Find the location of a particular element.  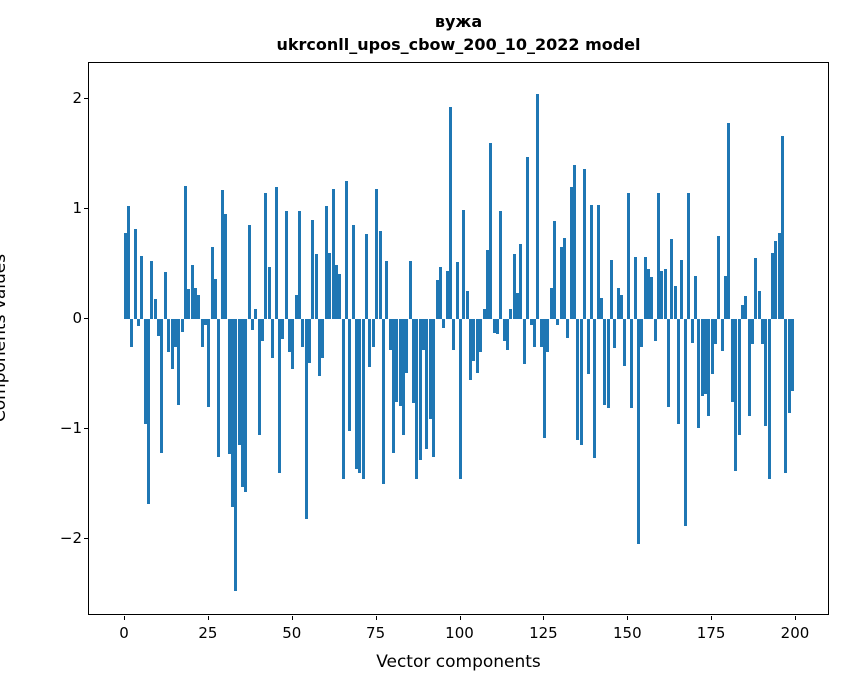

x-tick-label-50: 50 is located at coordinates (292, 633).